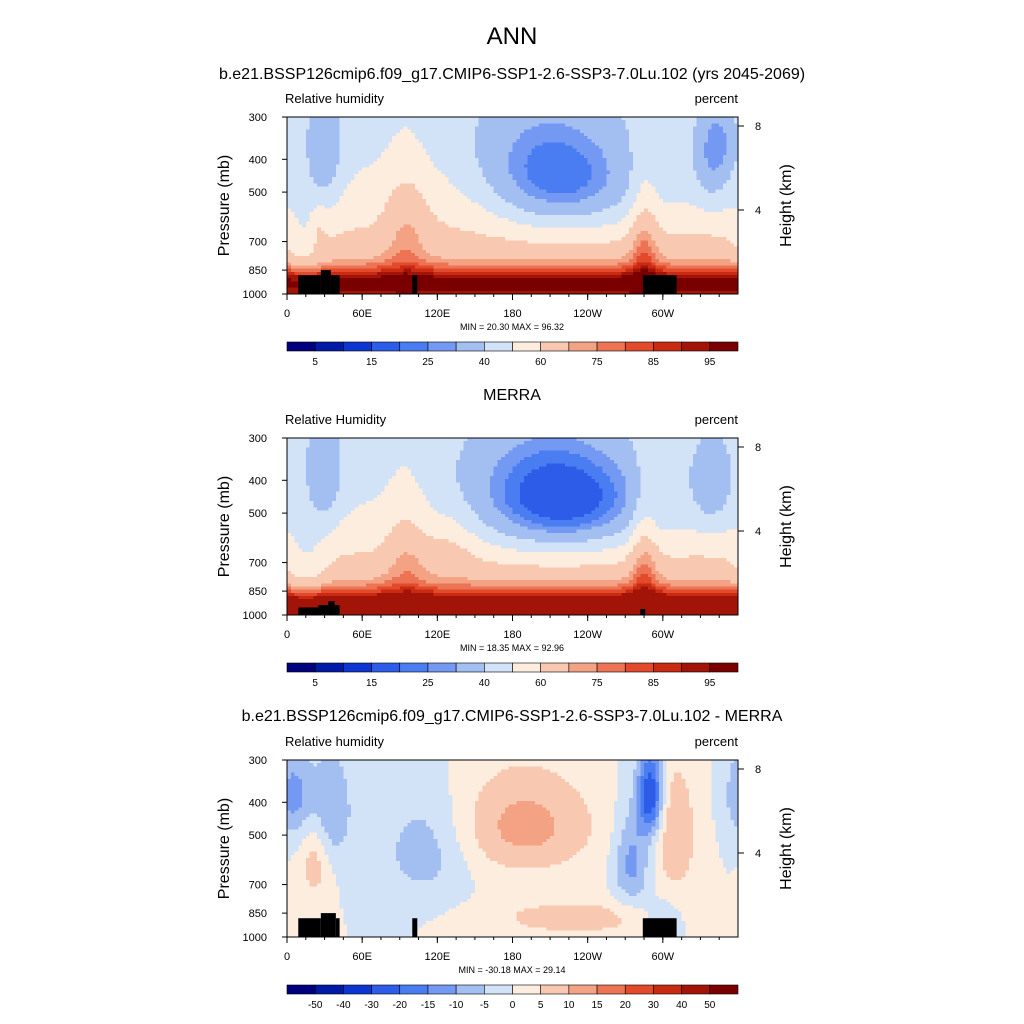 The height and width of the screenshot is (1024, 1024). I want to click on colorbar-label: 50, so click(710, 1005).